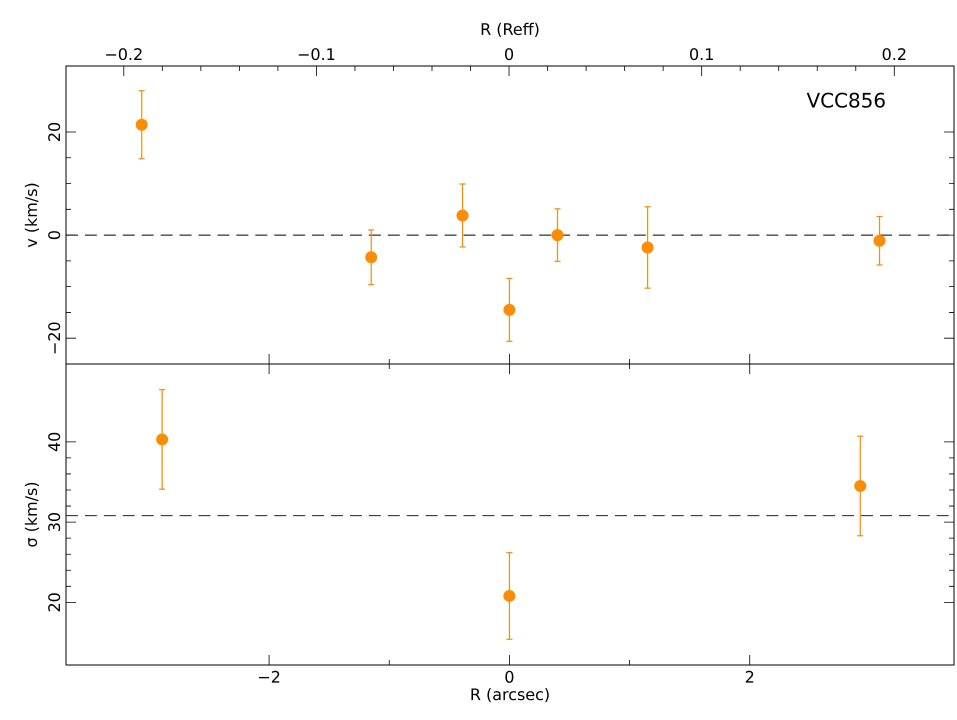 Image resolution: width=957 pixels, height=720 pixels. Describe the element at coordinates (32, 514) in the screenshot. I see `y-axis-title: σ (km/s)` at that location.